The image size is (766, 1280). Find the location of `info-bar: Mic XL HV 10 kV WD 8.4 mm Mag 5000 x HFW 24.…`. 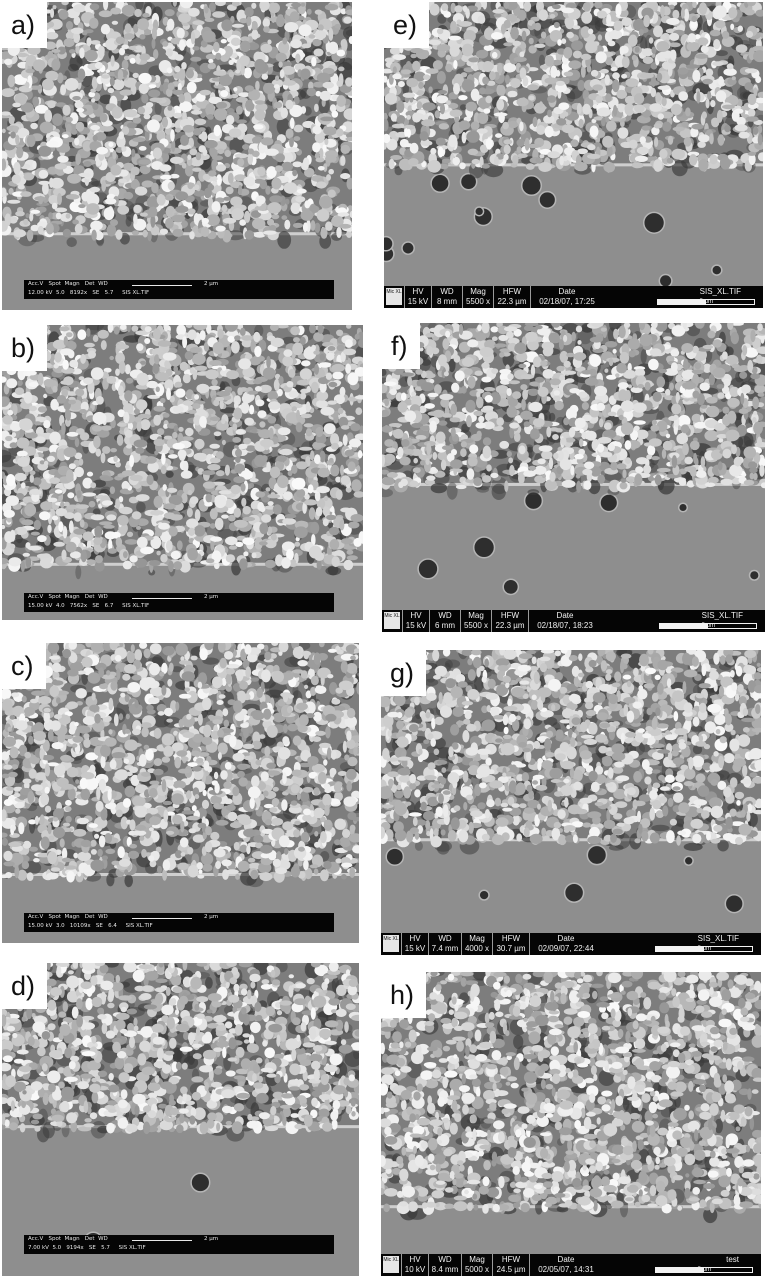

info-bar: Mic XL HV 10 kV WD 8.4 mm Mag 5000 x HFW 24.… is located at coordinates (571, 1265).